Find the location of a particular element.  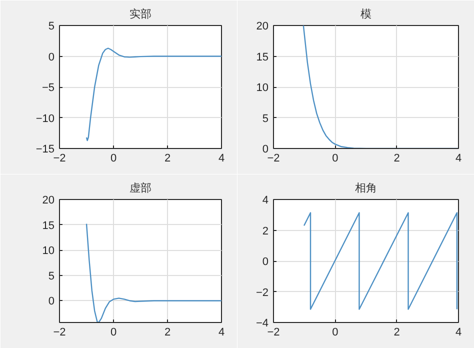

chart-title: 相角 is located at coordinates (366, 188).